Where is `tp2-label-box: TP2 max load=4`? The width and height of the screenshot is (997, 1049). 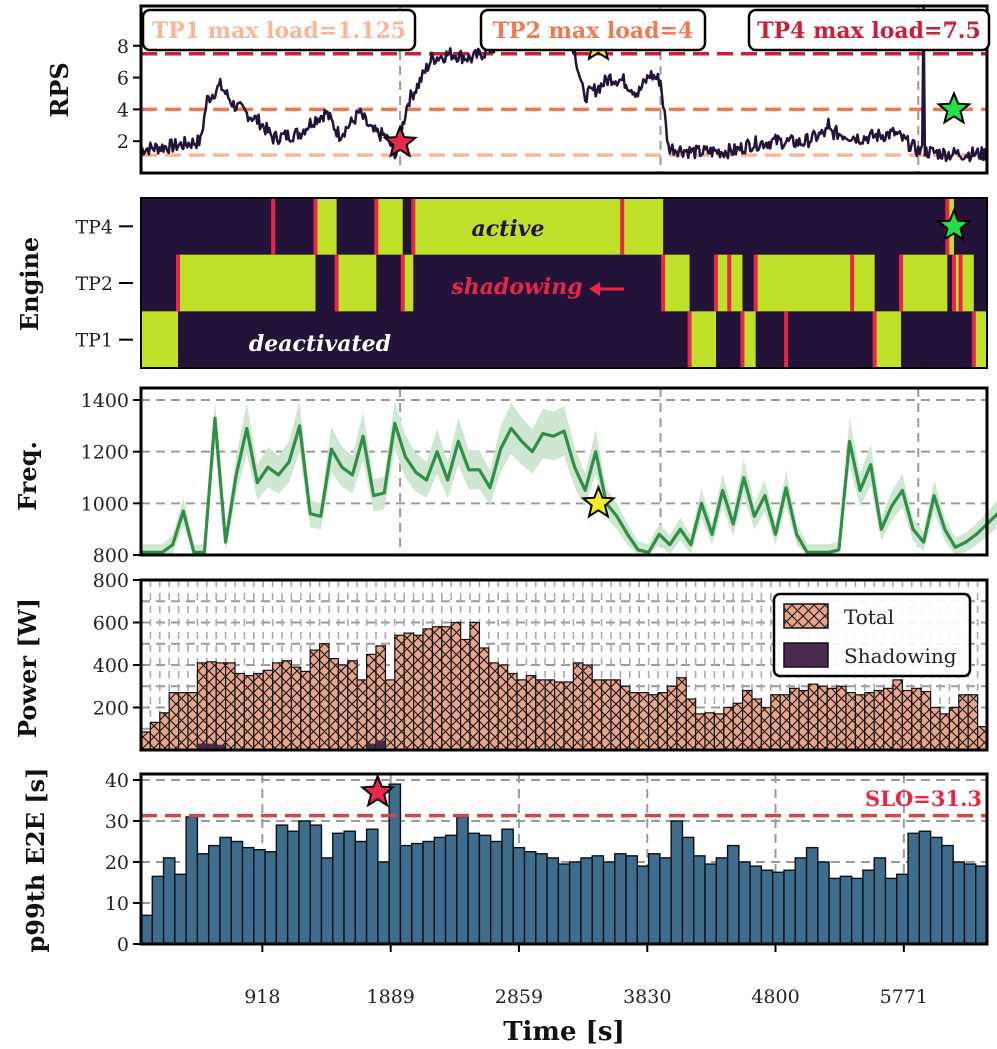
tp2-label-box: TP2 max load=4 is located at coordinates (593, 30).